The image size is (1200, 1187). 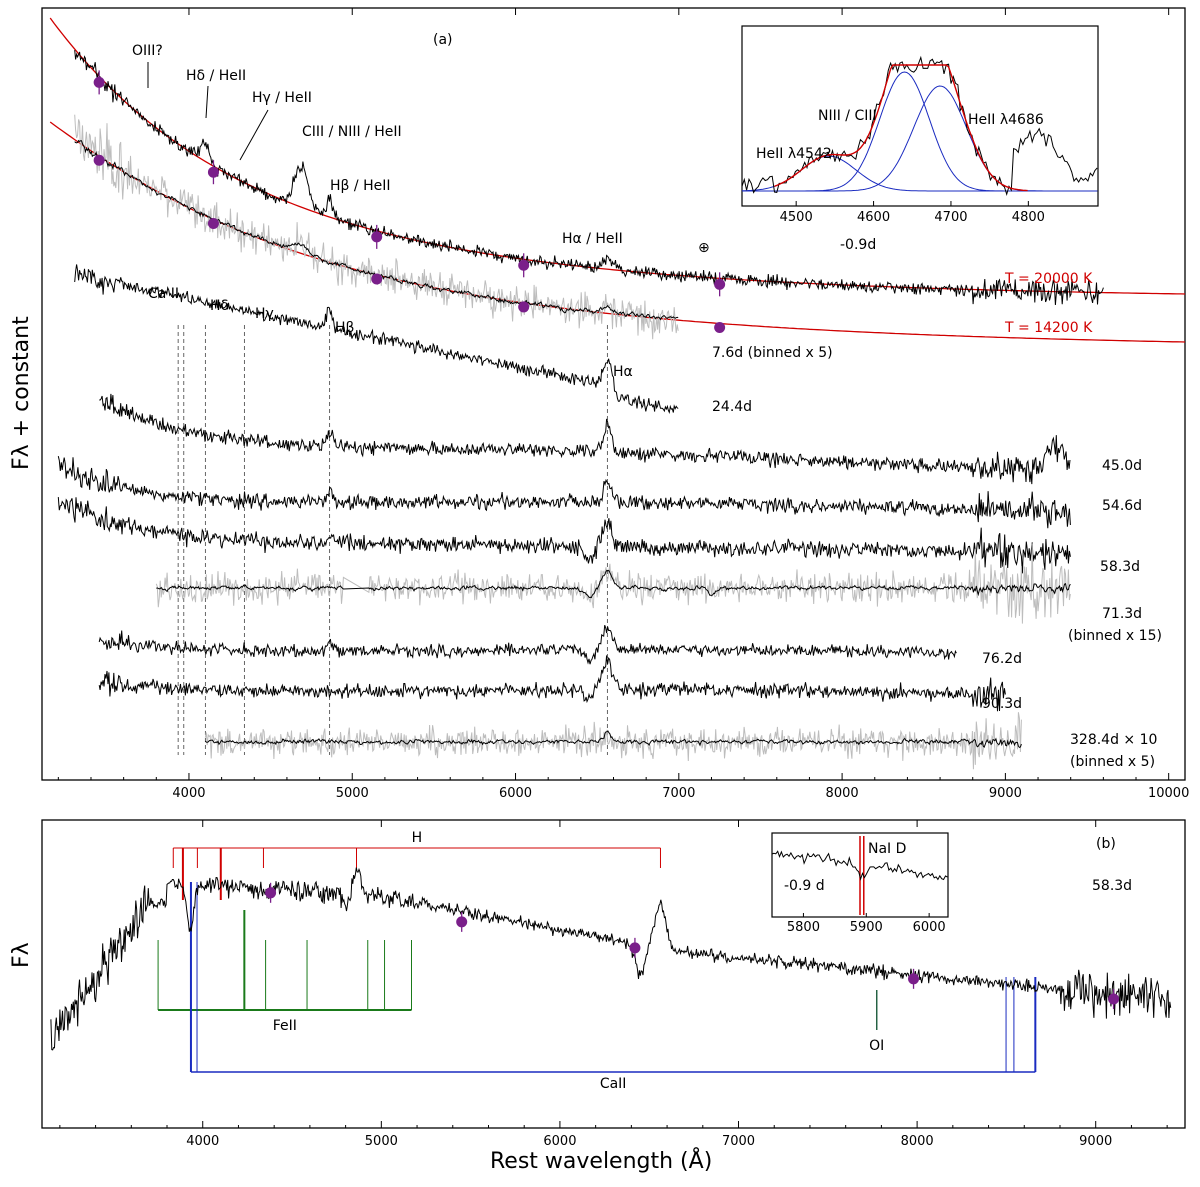 What do you see at coordinates (147, 51) in the screenshot?
I see `line-id-oiii: OIII?` at bounding box center [147, 51].